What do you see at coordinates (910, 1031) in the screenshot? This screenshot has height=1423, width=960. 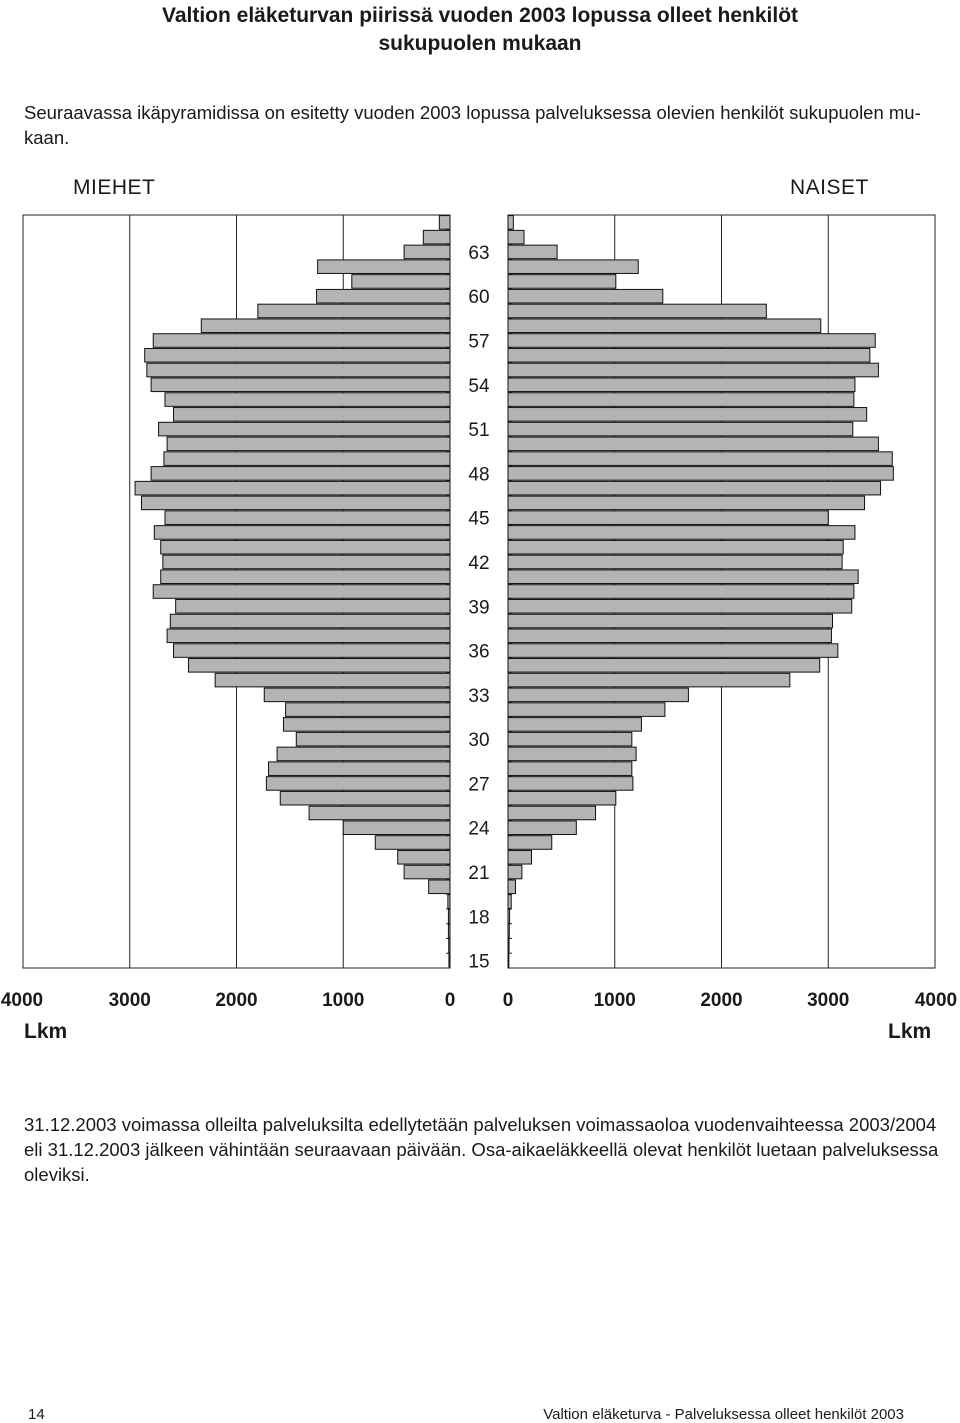 I see `women-unit-label: Lkm` at bounding box center [910, 1031].